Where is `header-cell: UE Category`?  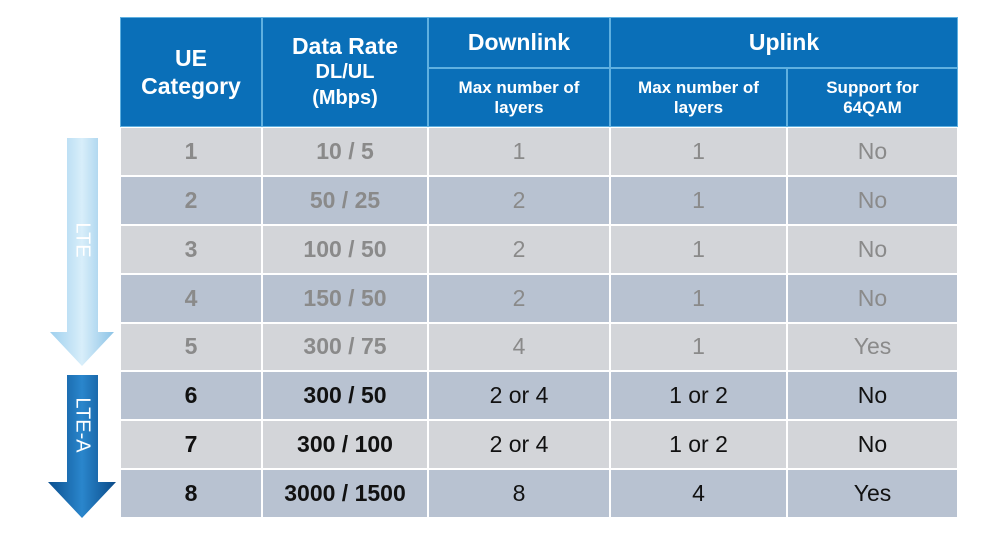 header-cell: UE Category is located at coordinates (191, 72).